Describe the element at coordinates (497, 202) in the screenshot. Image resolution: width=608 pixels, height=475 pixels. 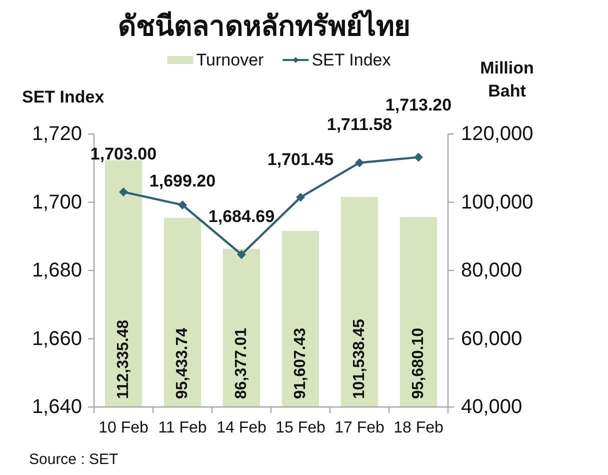
I see `y2-tick-label: 100,000` at that location.